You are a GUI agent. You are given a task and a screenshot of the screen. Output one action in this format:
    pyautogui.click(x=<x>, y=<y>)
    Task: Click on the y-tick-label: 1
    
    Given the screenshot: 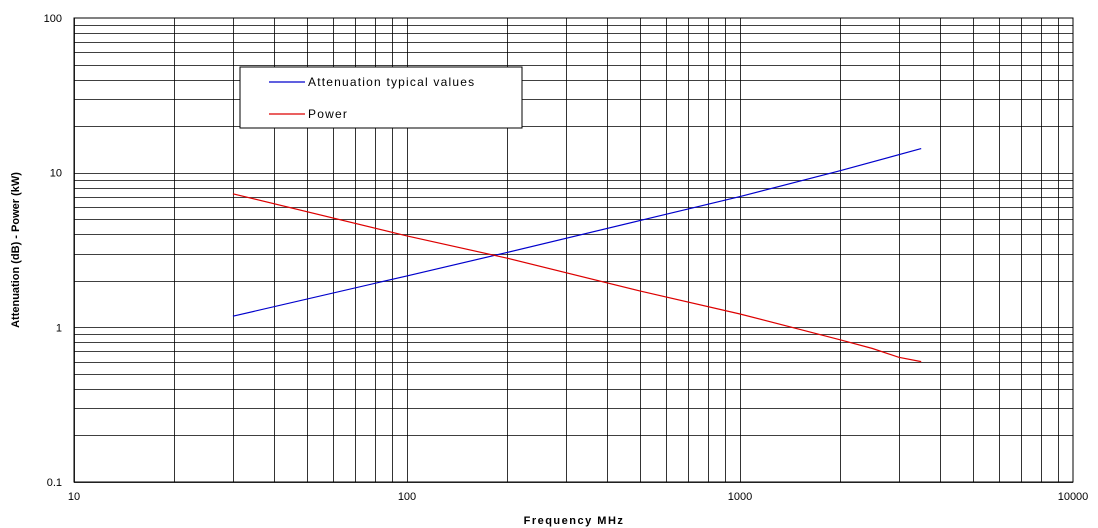 What is the action you would take?
    pyautogui.click(x=59, y=328)
    